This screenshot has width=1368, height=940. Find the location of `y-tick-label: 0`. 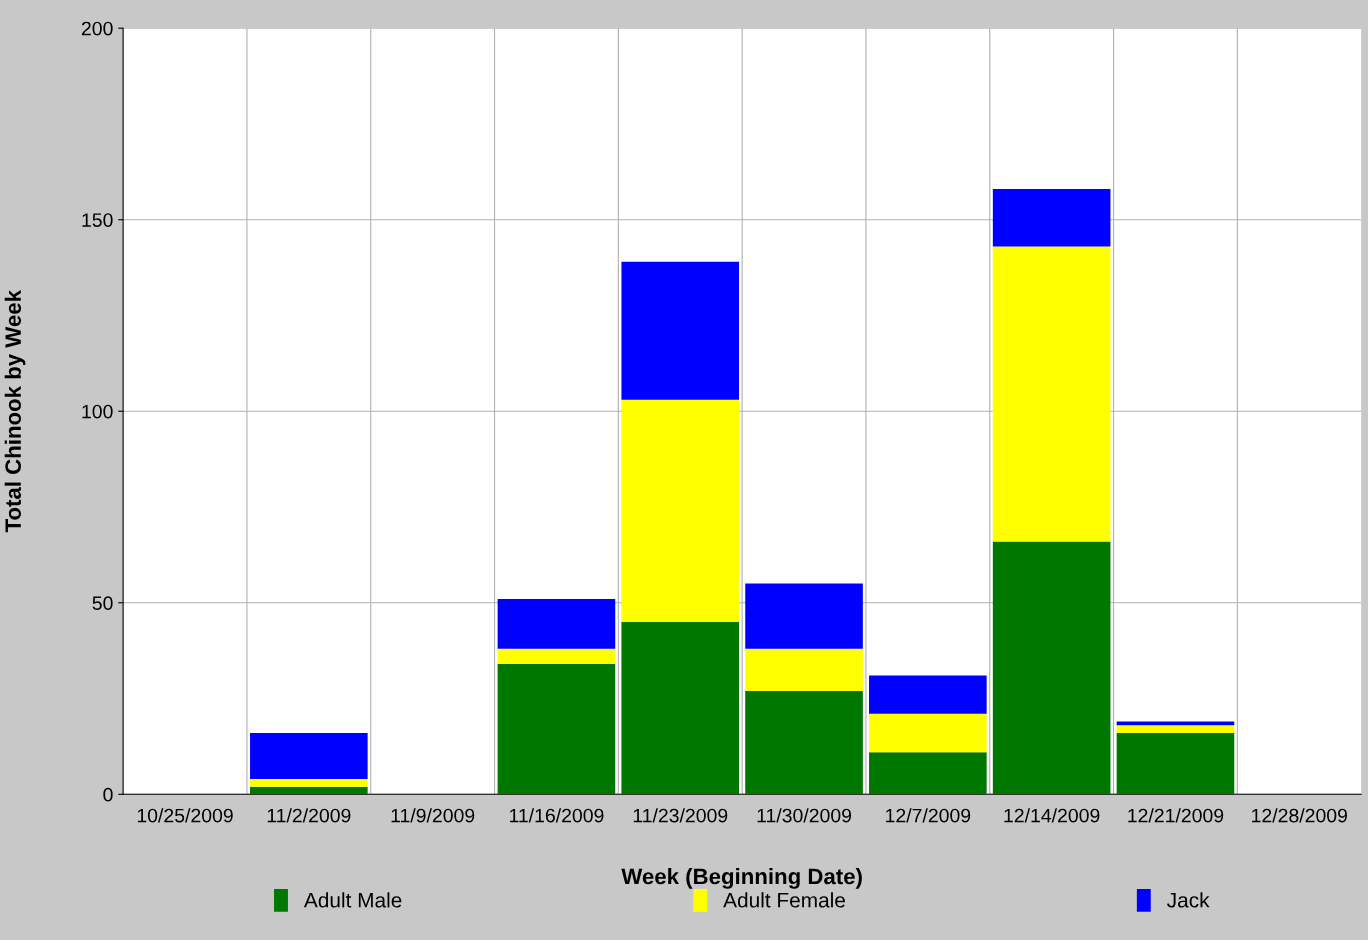

y-tick-label: 0 is located at coordinates (108, 794).